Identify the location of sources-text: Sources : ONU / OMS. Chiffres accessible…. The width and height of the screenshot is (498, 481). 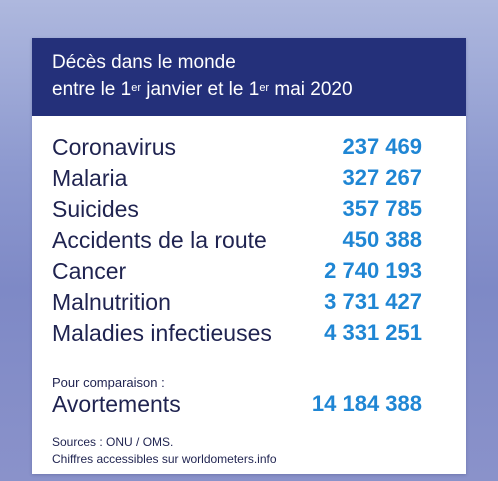
(164, 451).